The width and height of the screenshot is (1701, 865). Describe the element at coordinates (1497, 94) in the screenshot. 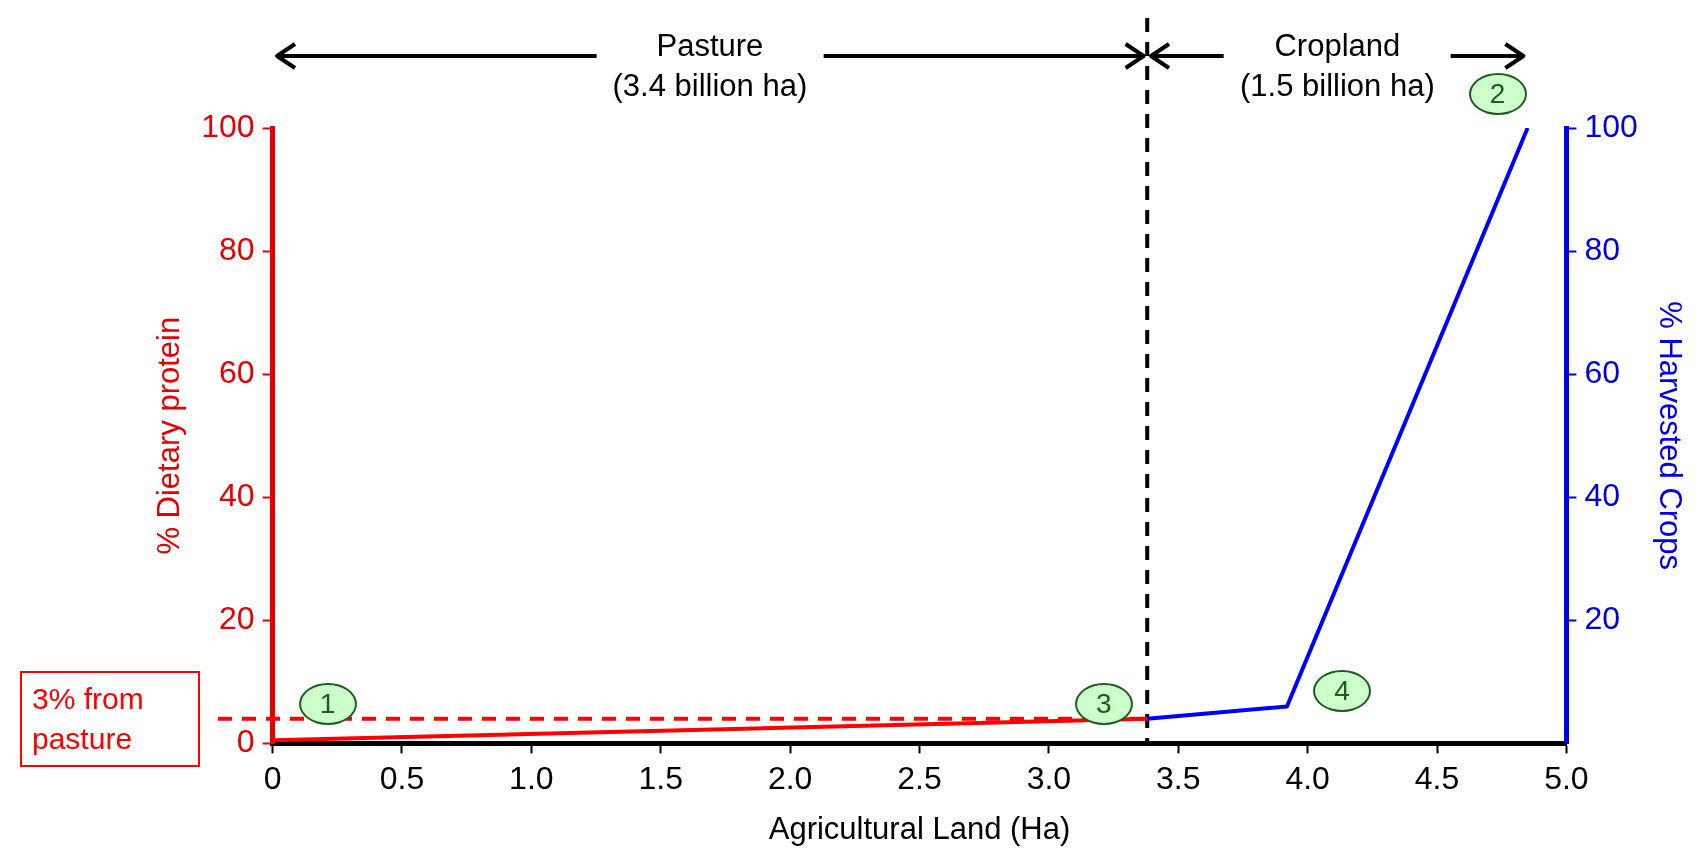

I see `annotation: 2` at that location.